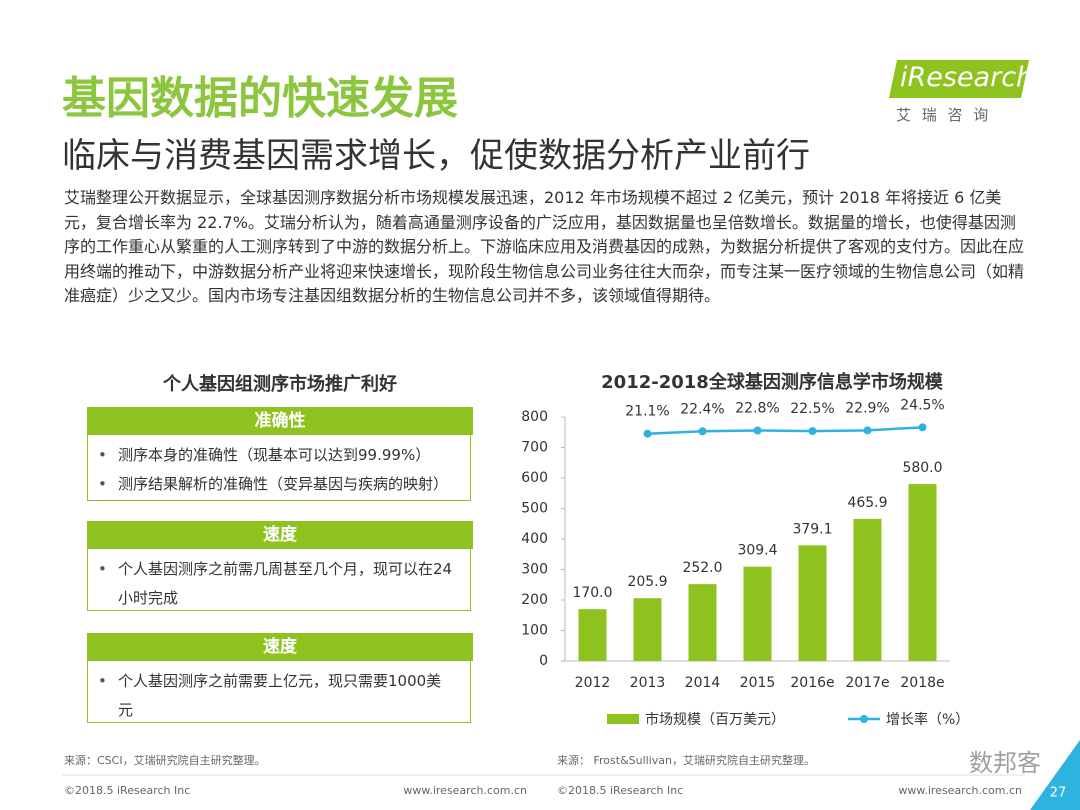  I want to click on subtitle: 临床与消费基因需求增长，促使数据分析产业前行, so click(436, 156).